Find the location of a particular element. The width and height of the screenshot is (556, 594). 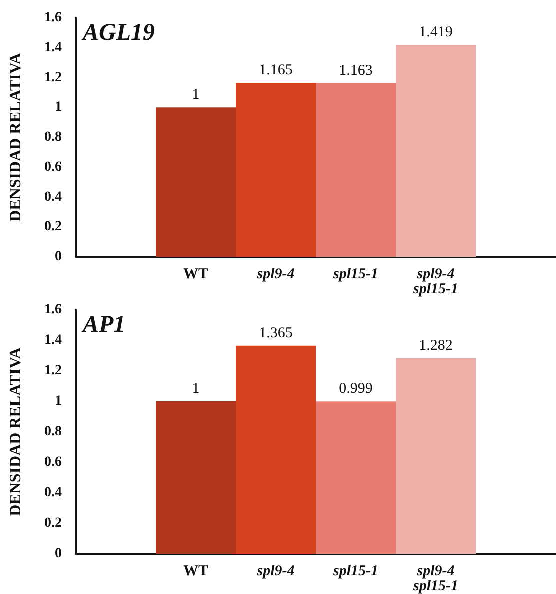

chart-title: AP1 is located at coordinates (103, 325).